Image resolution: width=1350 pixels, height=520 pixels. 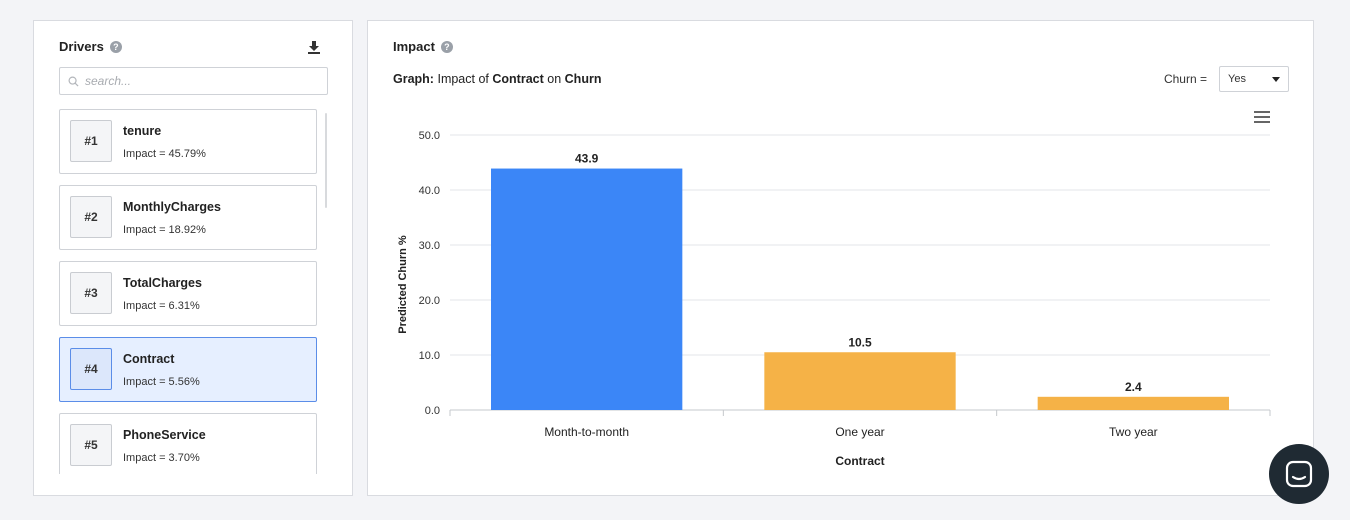 I want to click on graph-label: Graph:, so click(x=413, y=79).